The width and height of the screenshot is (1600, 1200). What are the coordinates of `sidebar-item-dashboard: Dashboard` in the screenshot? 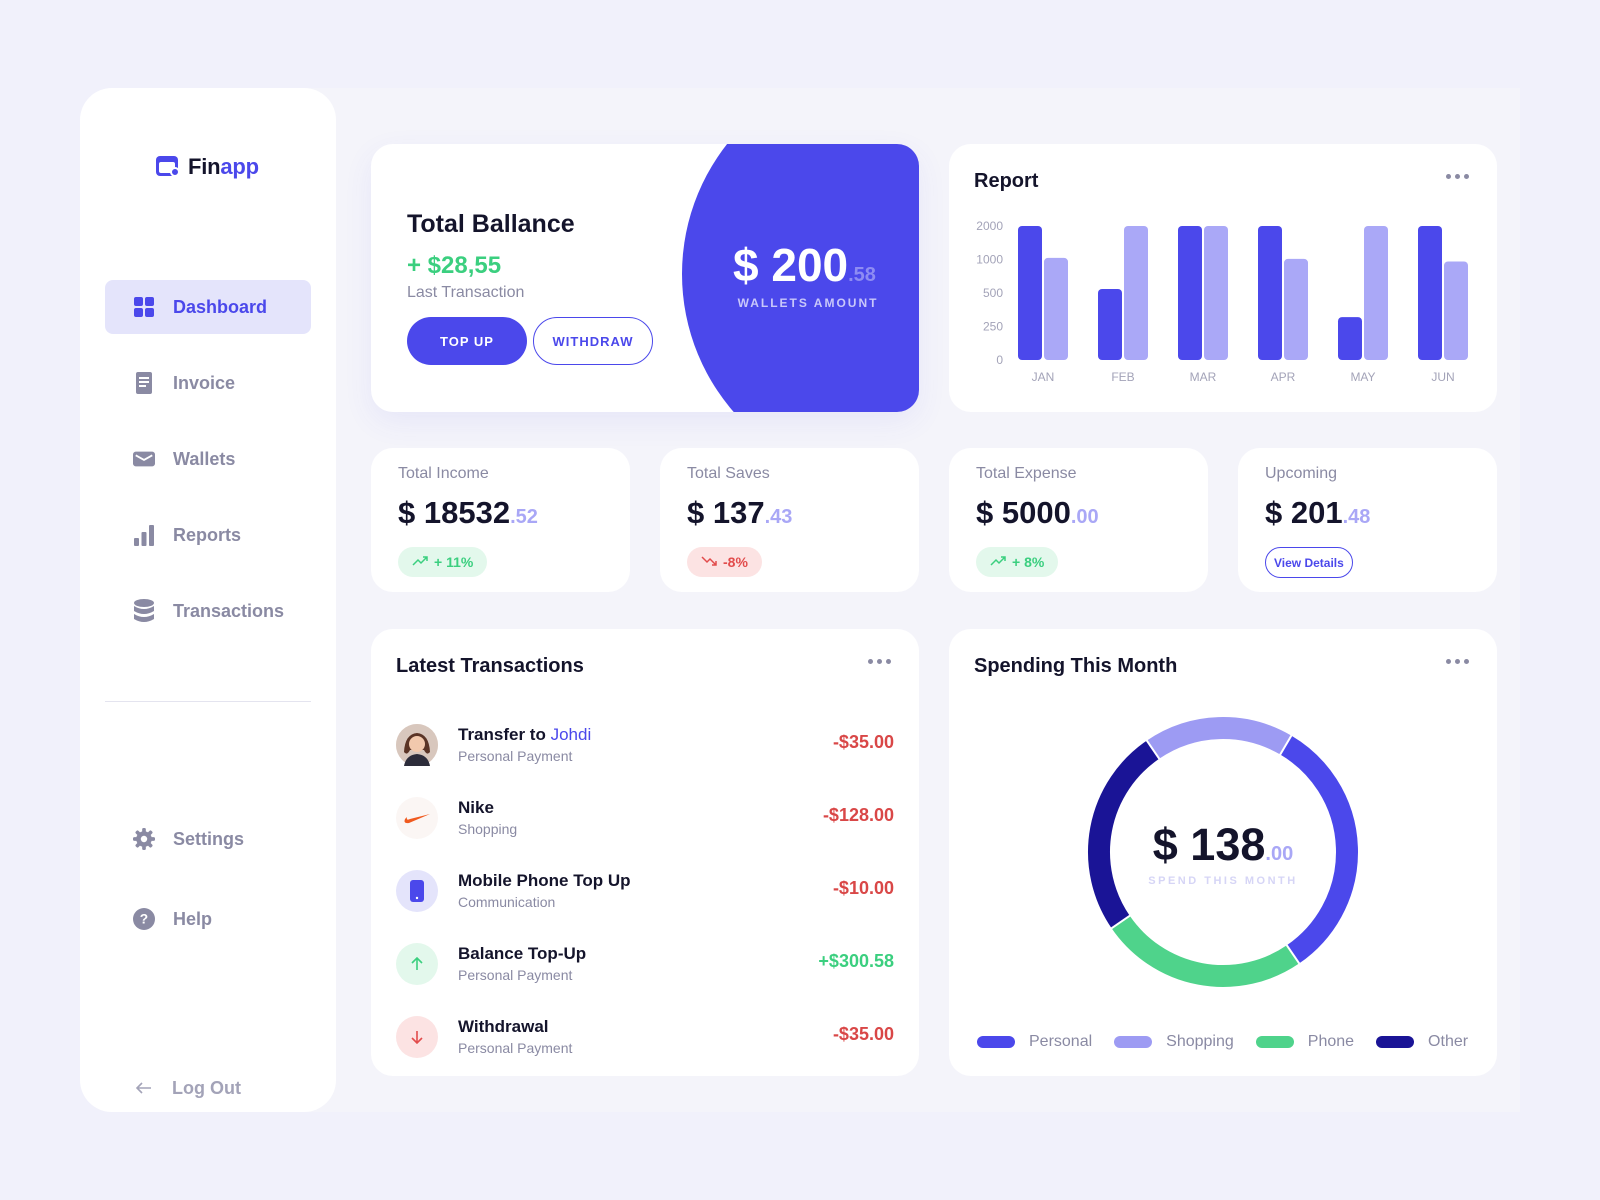 It's located at (208, 307).